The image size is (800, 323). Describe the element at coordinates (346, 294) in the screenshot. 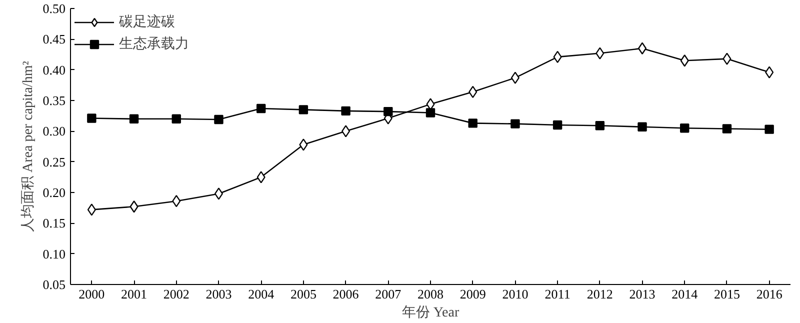

I see `x-tick-label: 2006` at that location.